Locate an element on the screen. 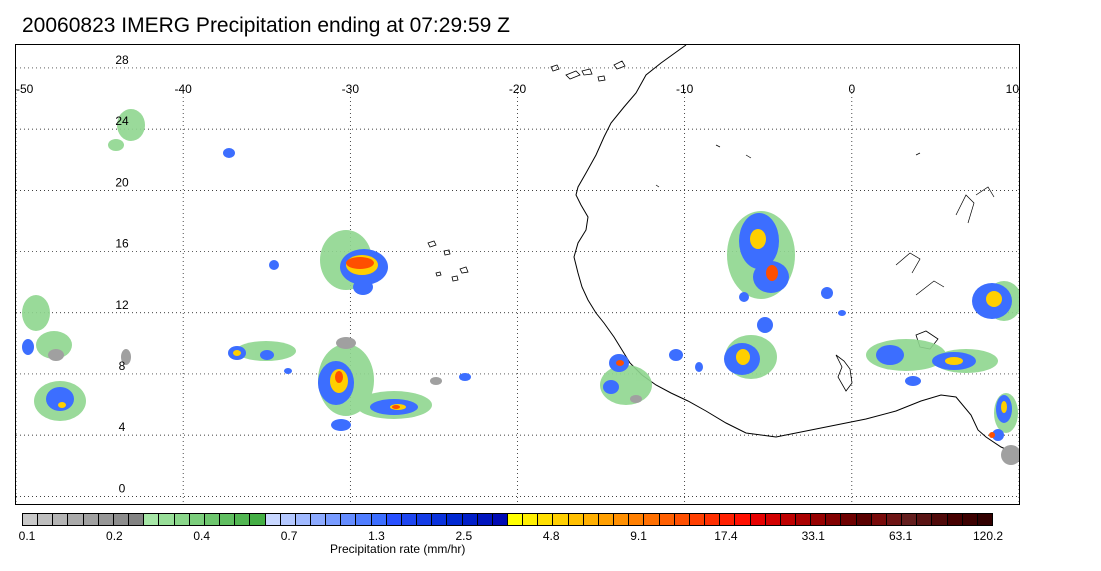 Image resolution: width=1101 pixels, height=571 pixels. colorbar-tick-label: 2.5 is located at coordinates (464, 536).